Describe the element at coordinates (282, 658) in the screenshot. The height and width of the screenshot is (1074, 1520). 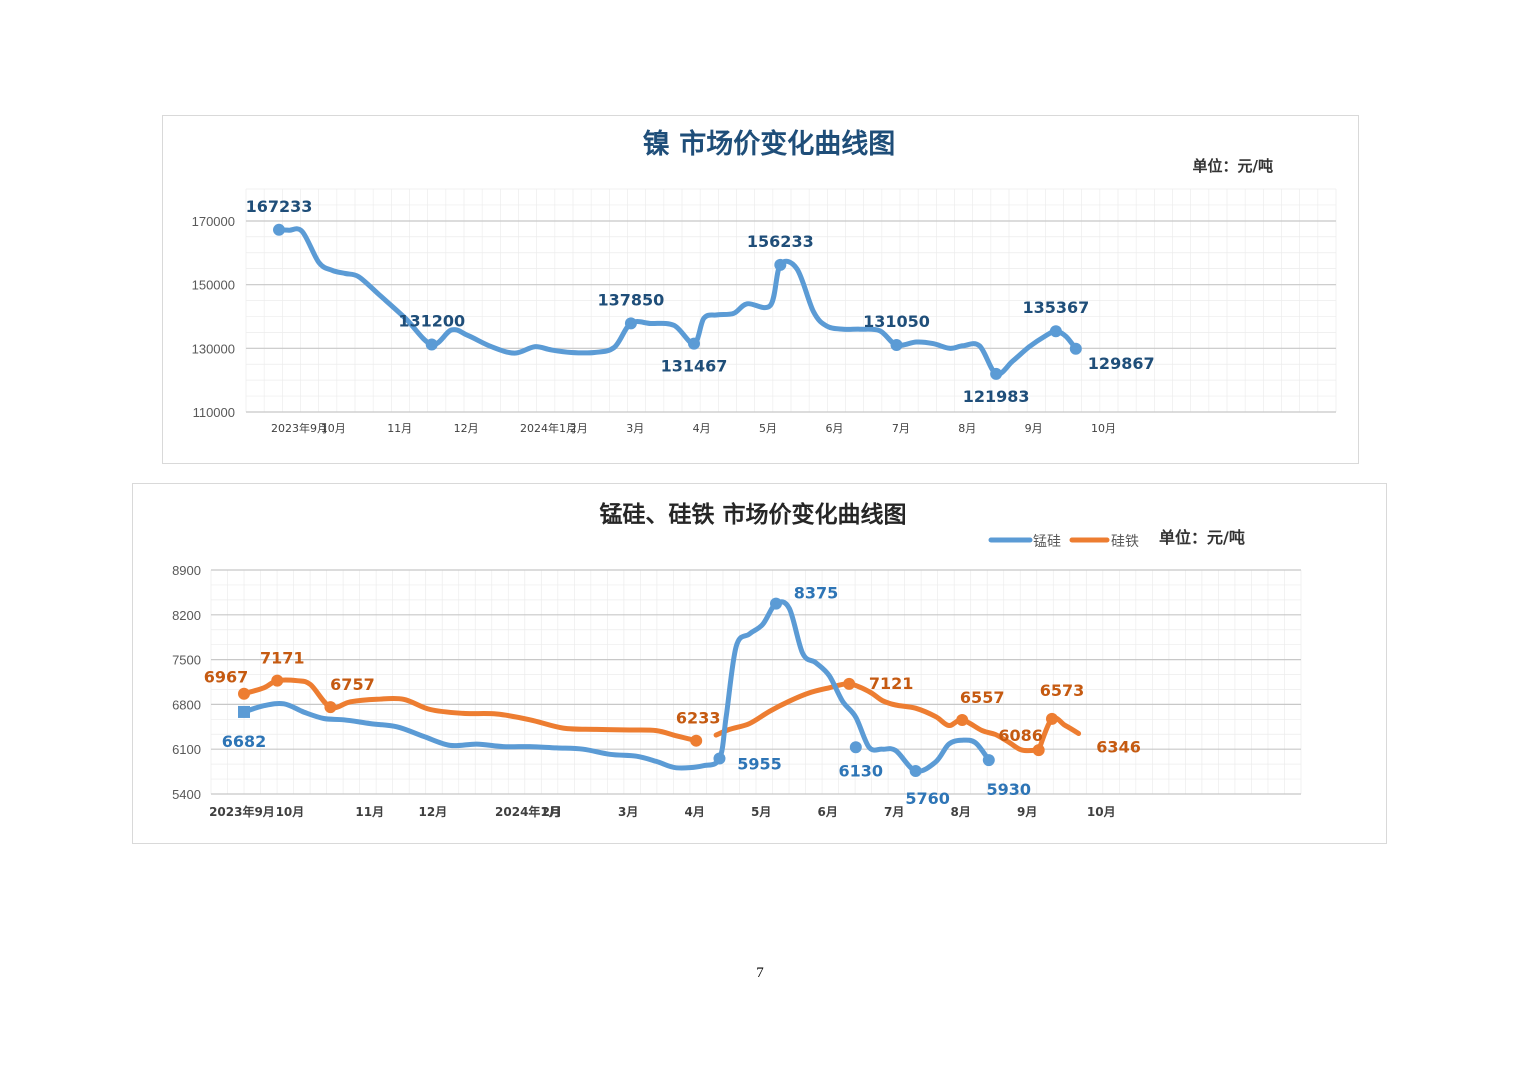
I see `data-label: 7171` at that location.